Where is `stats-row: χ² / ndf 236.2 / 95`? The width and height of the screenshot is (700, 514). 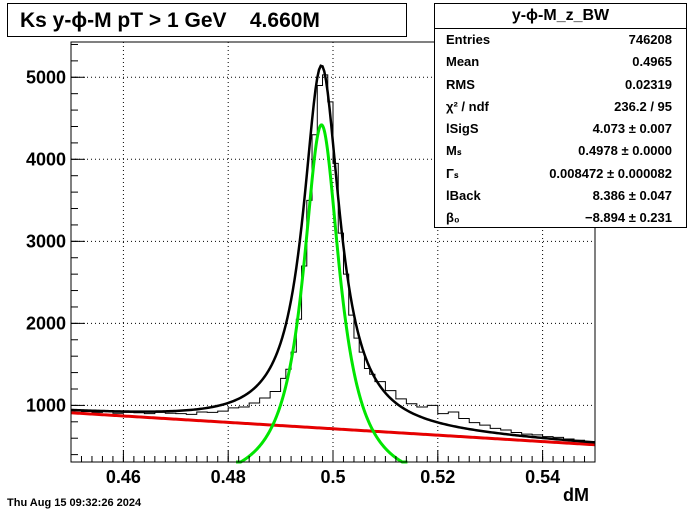 stats-row: χ² / ndf 236.2 / 95 is located at coordinates (560, 107).